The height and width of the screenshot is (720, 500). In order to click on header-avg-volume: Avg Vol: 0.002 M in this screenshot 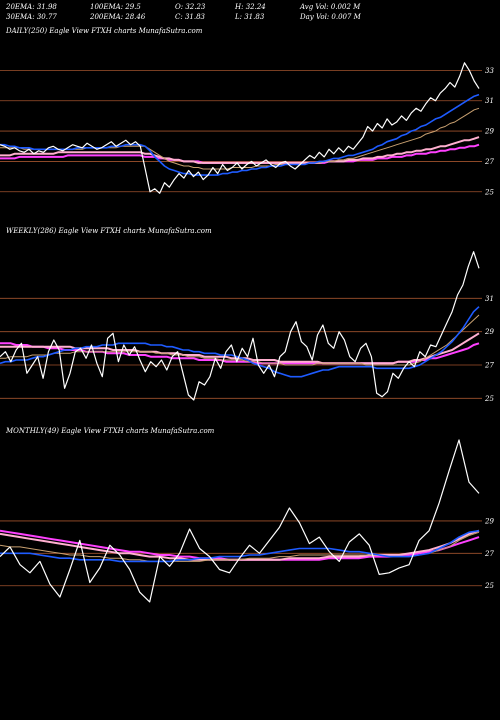, I will do `click(330, 7)`.